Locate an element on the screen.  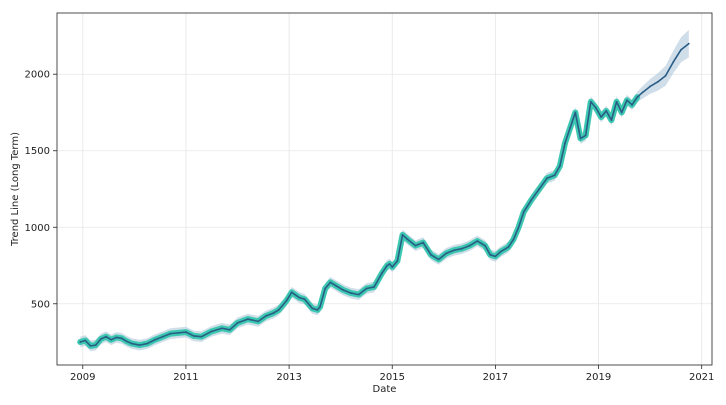
y-axis: 500 1000 1500 2000 is located at coordinates (41, 190).